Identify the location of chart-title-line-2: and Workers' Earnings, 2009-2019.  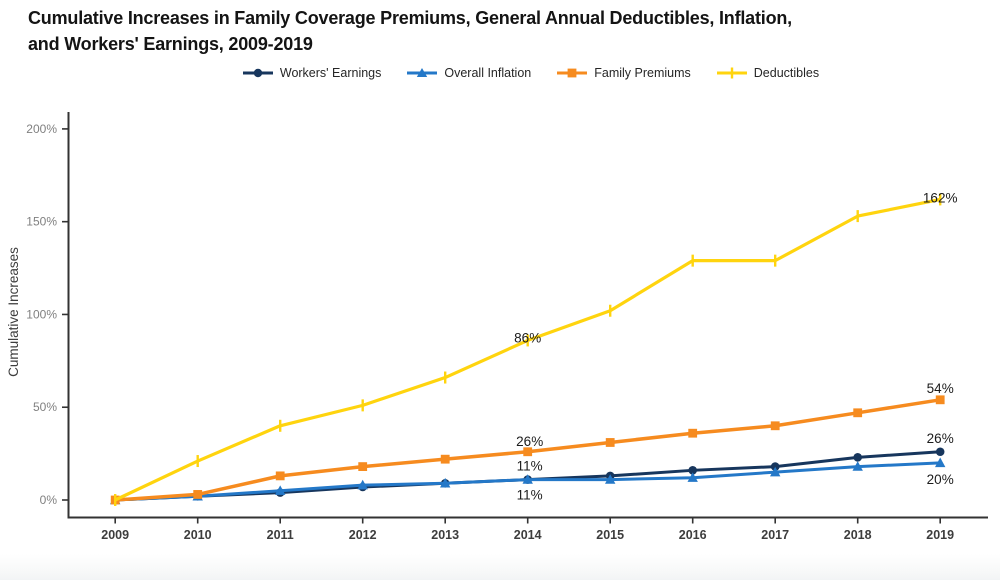
(170, 44).